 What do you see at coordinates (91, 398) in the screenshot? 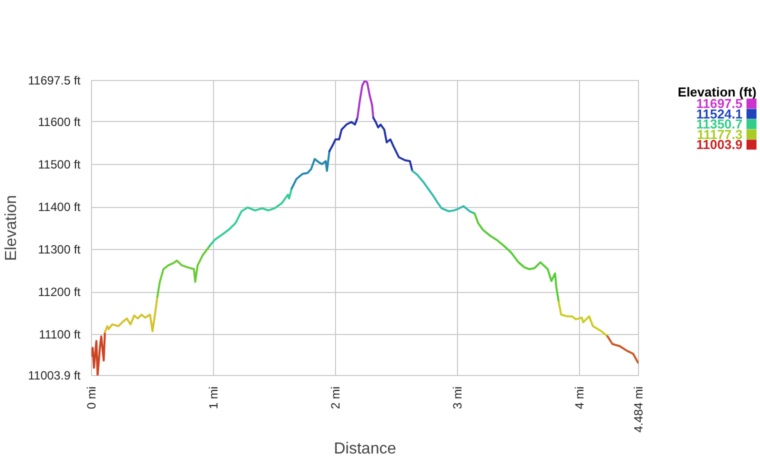
I see `x-tick-label: 0 mi` at bounding box center [91, 398].